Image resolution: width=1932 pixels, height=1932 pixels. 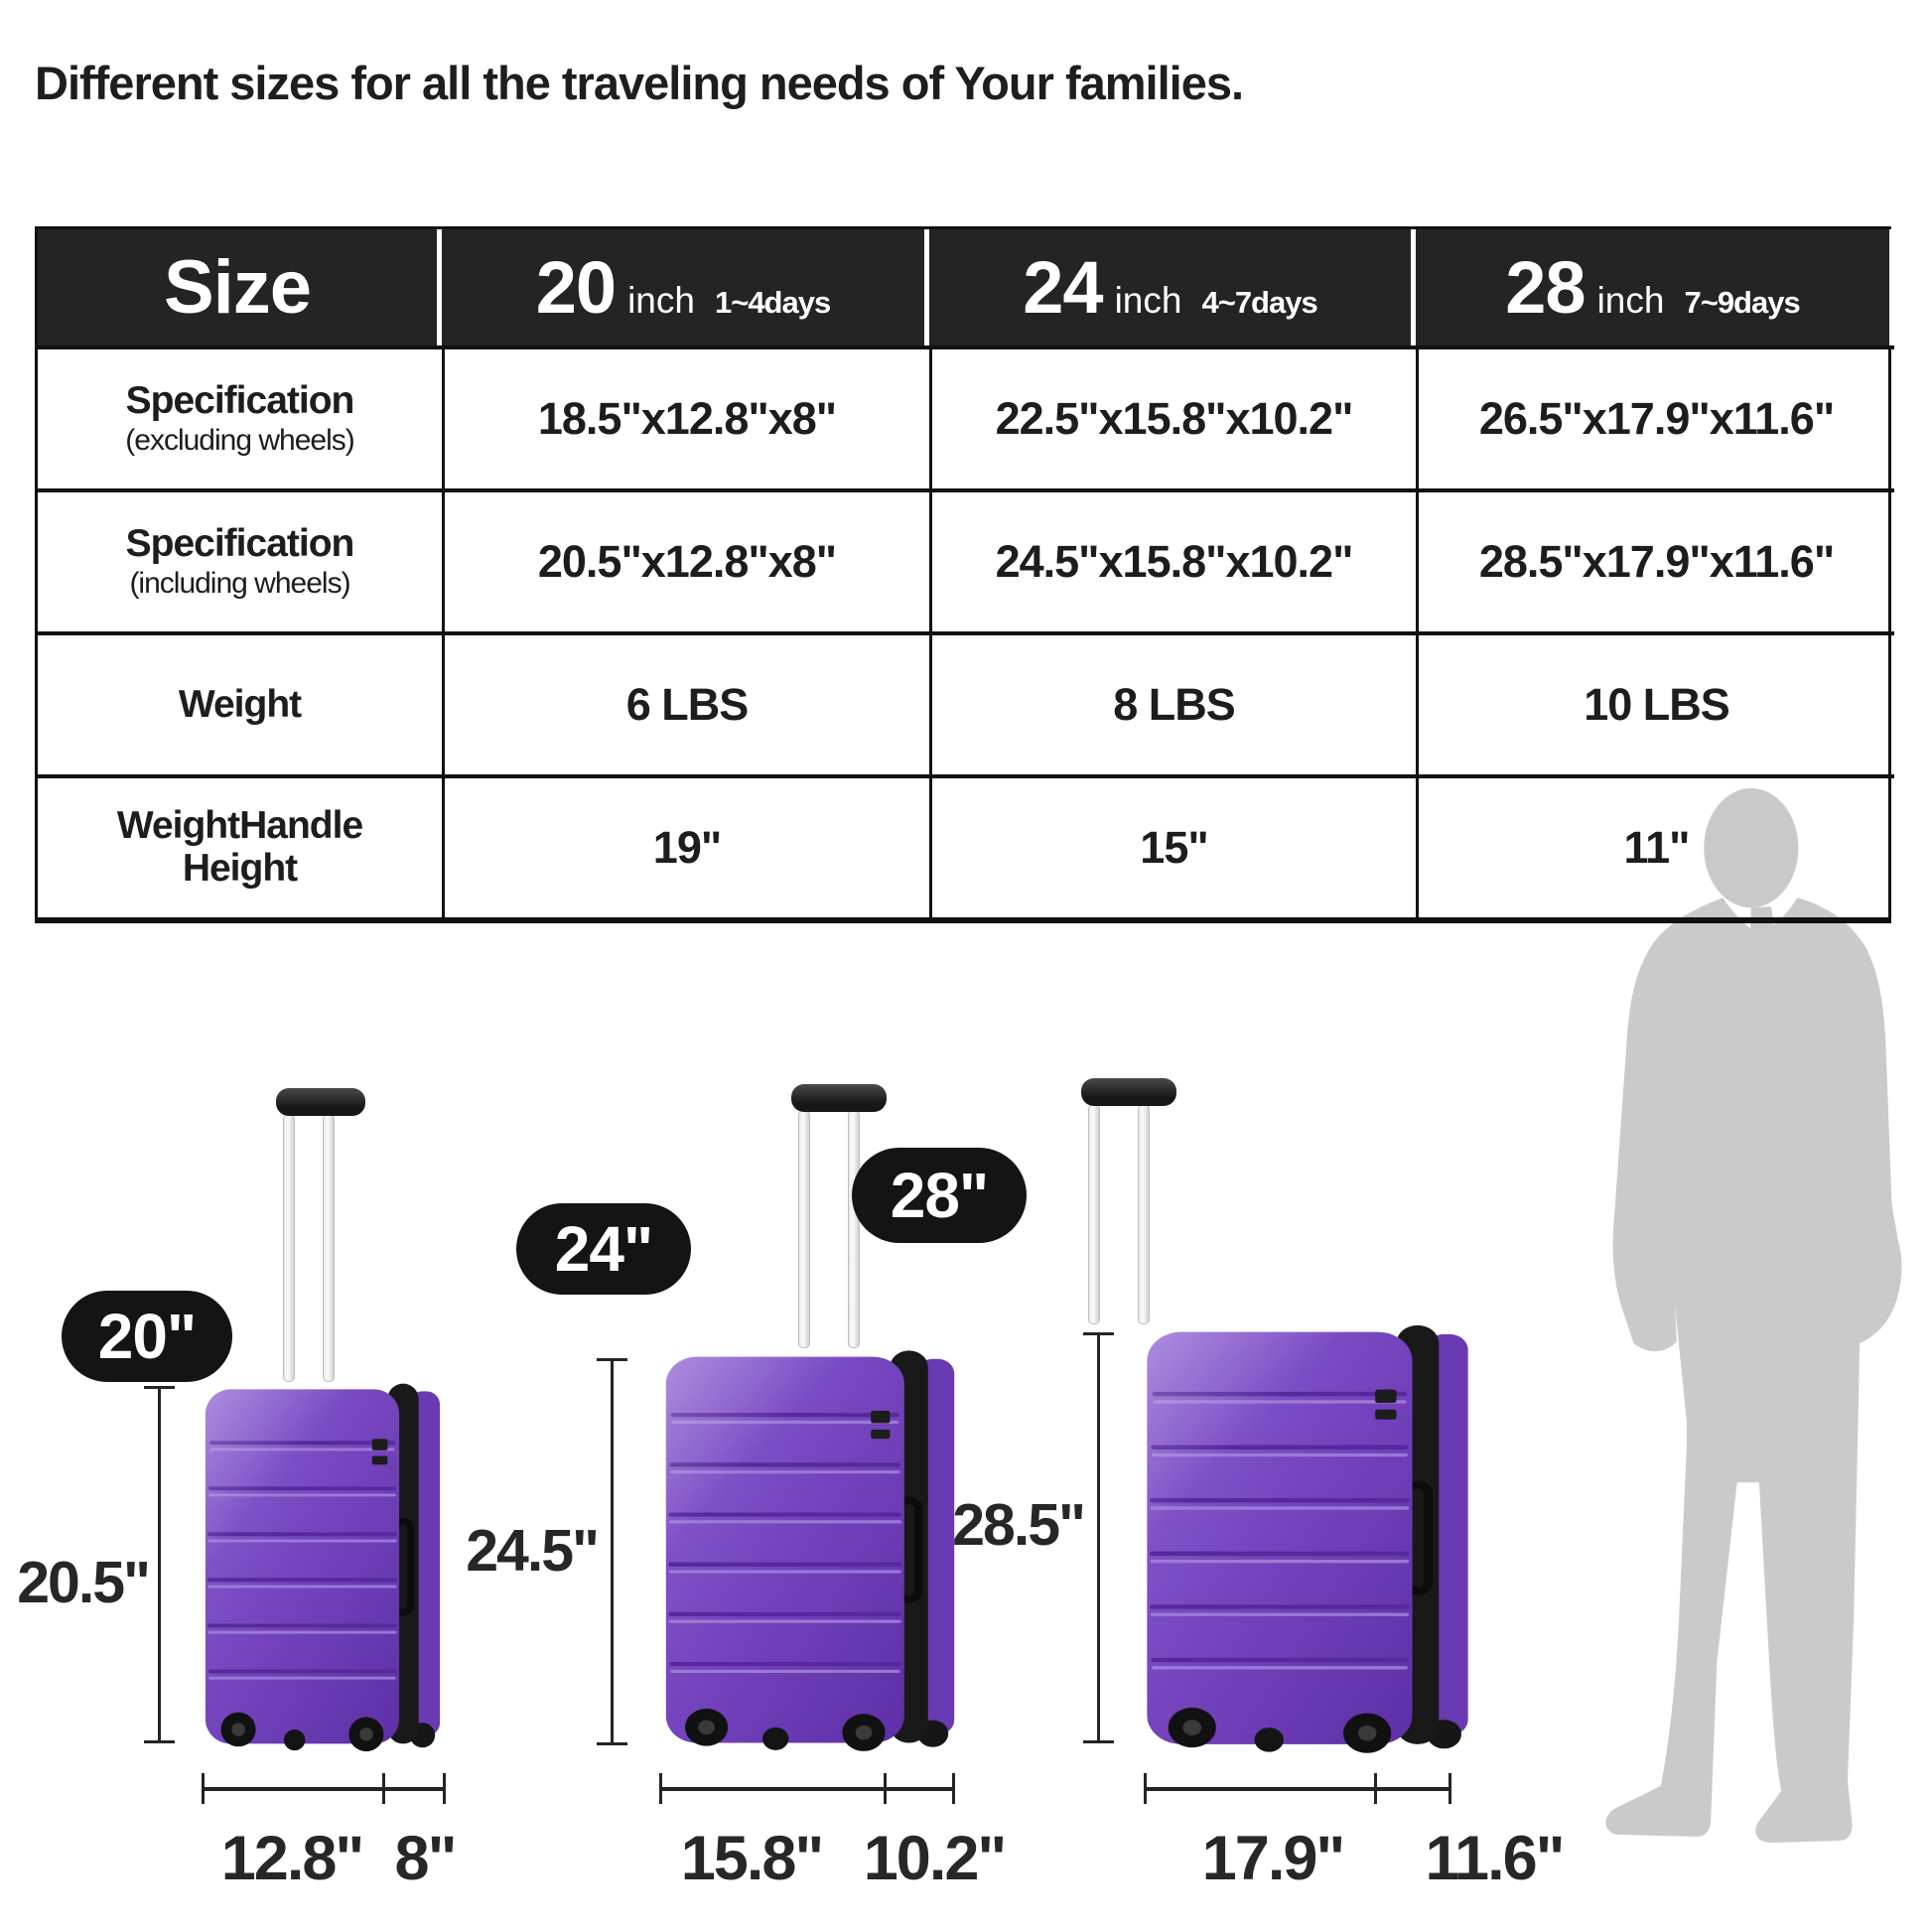 What do you see at coordinates (939, 1196) in the screenshot?
I see `badge-28-inch: 28"` at bounding box center [939, 1196].